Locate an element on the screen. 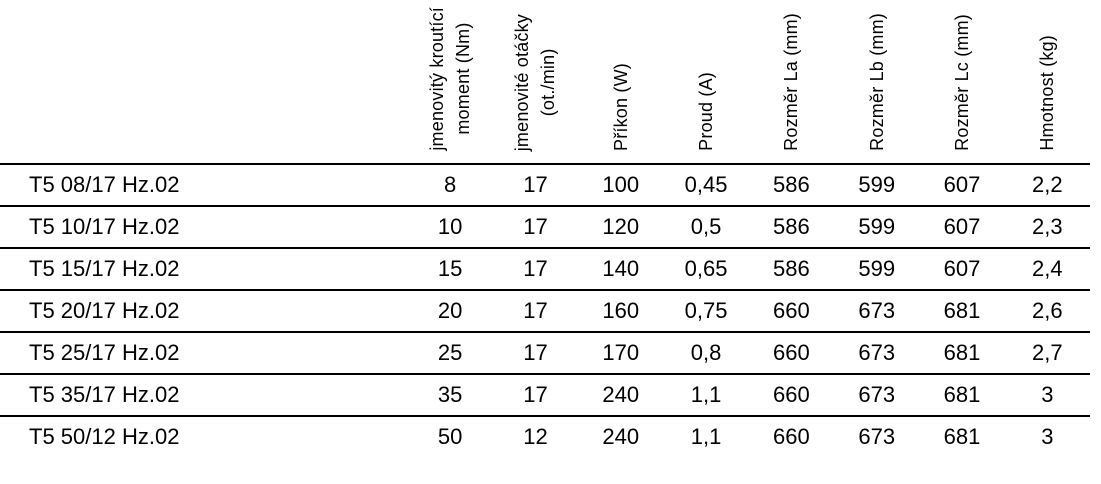 Image resolution: width=1101 pixels, height=484 pixels. value-cell: 2,3 is located at coordinates (1047, 227).